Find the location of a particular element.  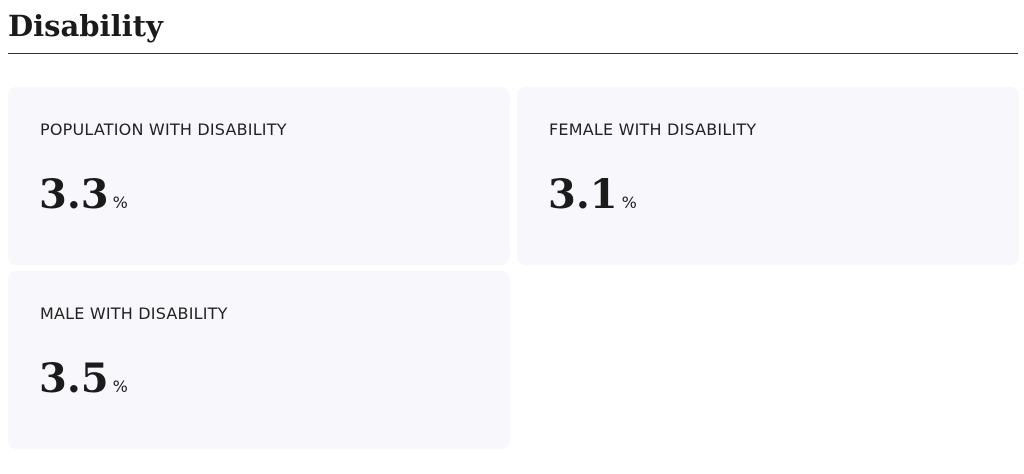

stat-value-block: 3.5% is located at coordinates (83, 383).